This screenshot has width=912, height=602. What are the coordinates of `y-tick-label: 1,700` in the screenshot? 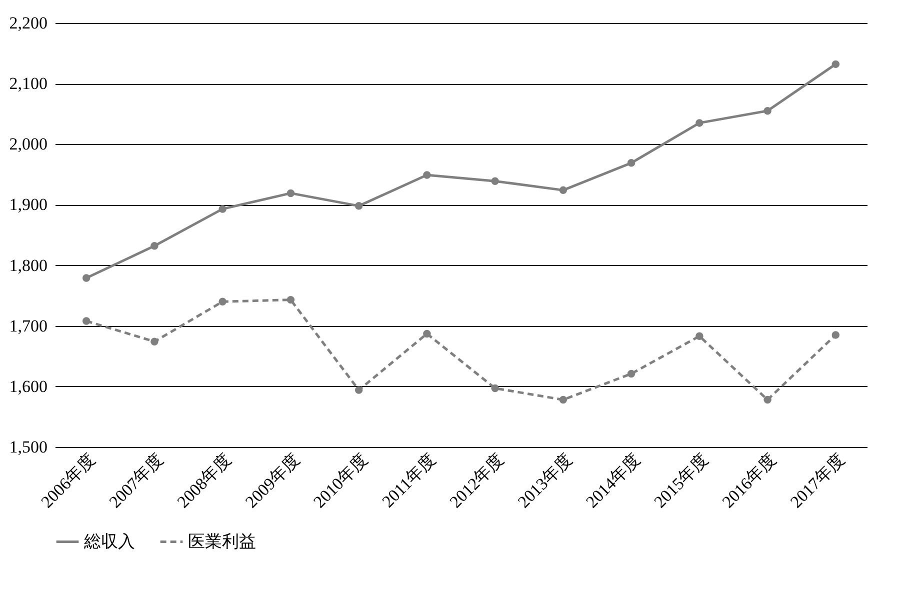 It's located at (28, 326).